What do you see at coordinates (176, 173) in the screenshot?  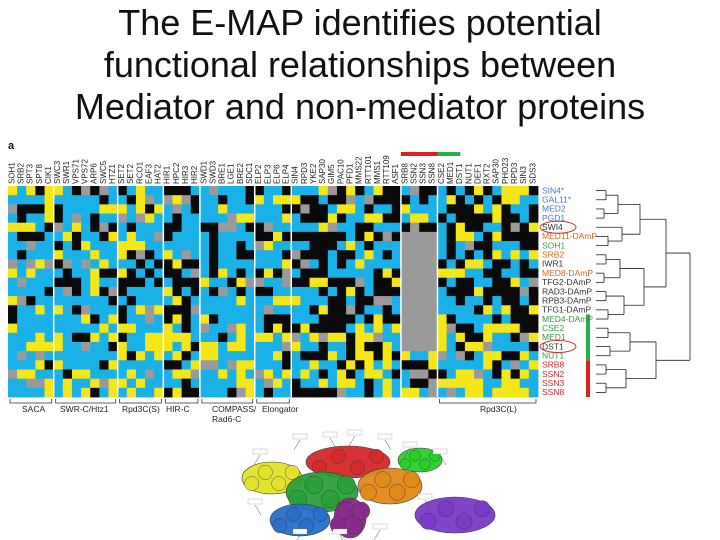 I see `column-label: HPC2` at bounding box center [176, 173].